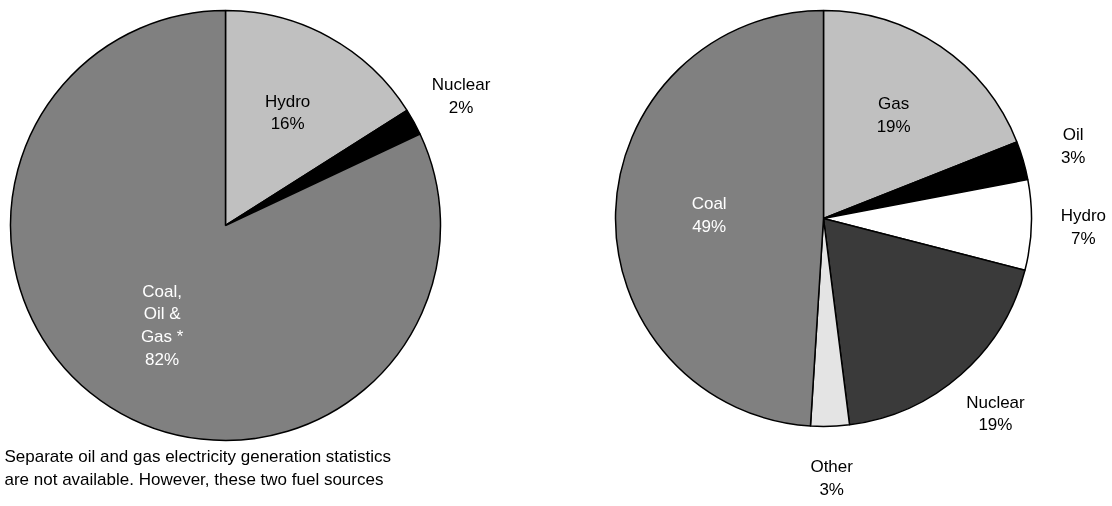 The image size is (1112, 506). Describe the element at coordinates (709, 226) in the screenshot. I see `data-label: 49%` at that location.